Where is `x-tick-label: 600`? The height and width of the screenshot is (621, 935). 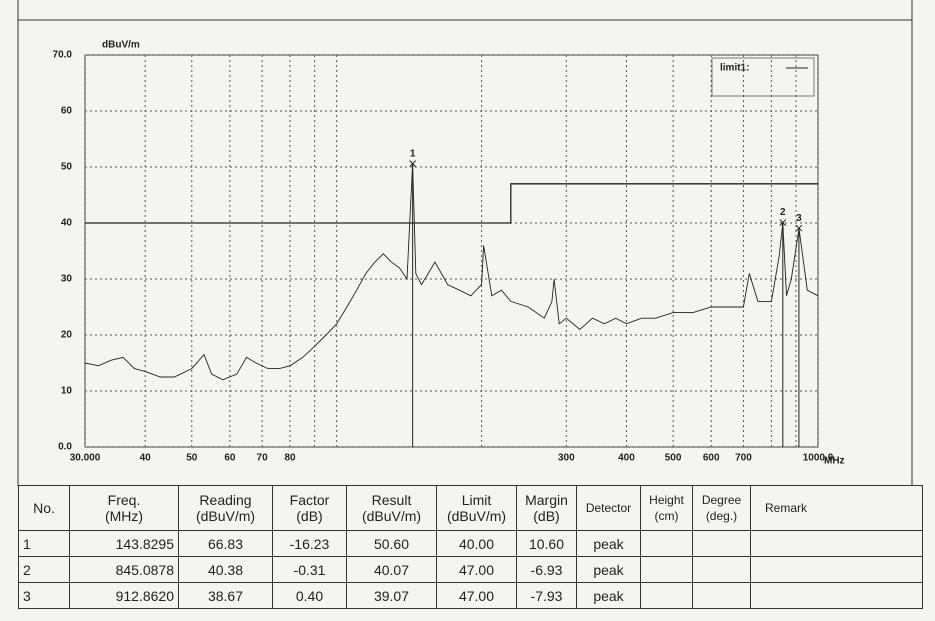
x-tick-label: 600 is located at coordinates (711, 458).